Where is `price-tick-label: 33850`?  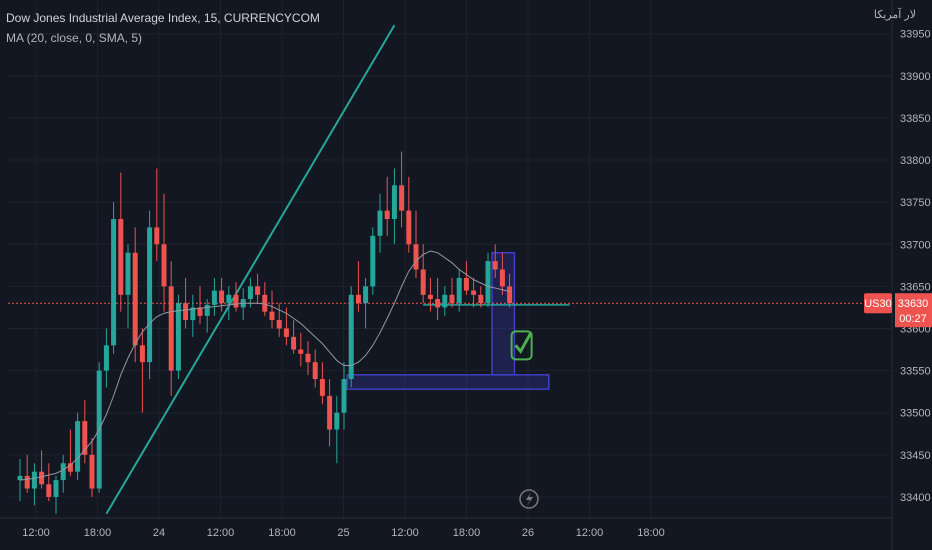
price-tick-label: 33850 is located at coordinates (915, 119).